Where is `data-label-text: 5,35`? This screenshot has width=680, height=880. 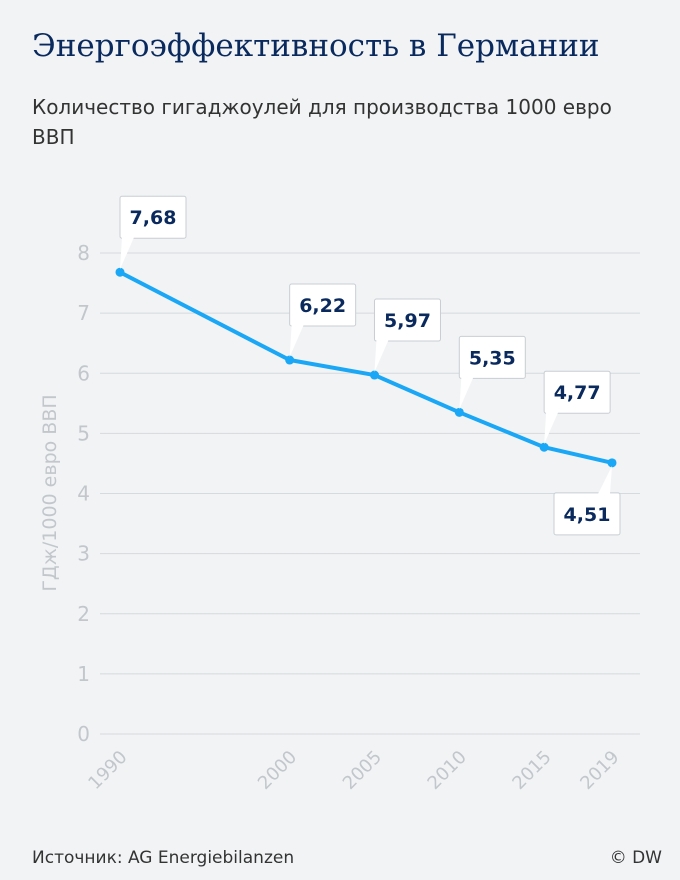
data-label-text: 5,35 is located at coordinates (492, 358).